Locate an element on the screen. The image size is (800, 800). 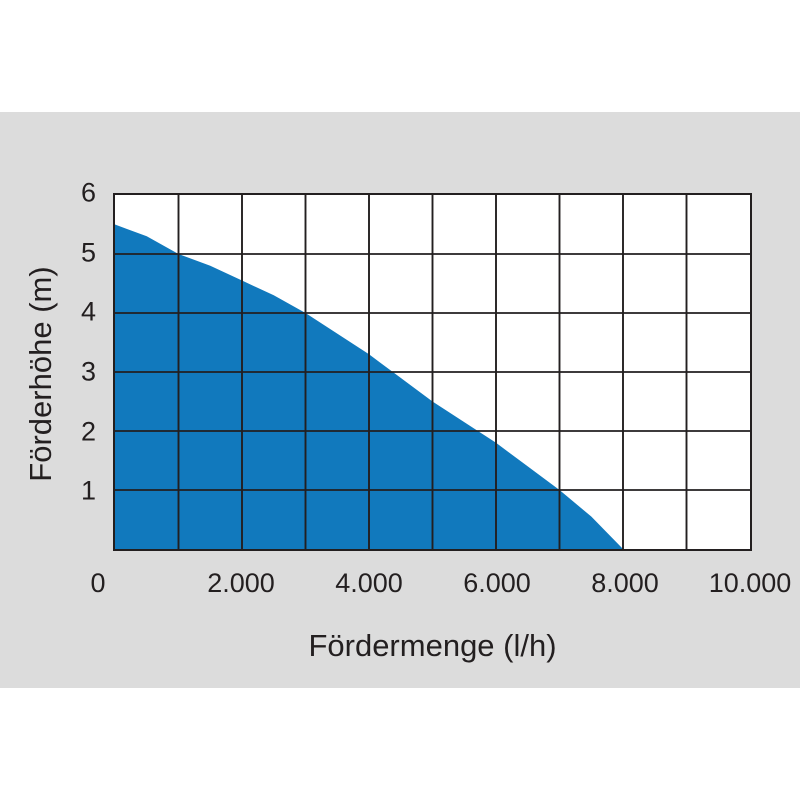
x-tick-2000: 2.000 is located at coordinates (241, 583).